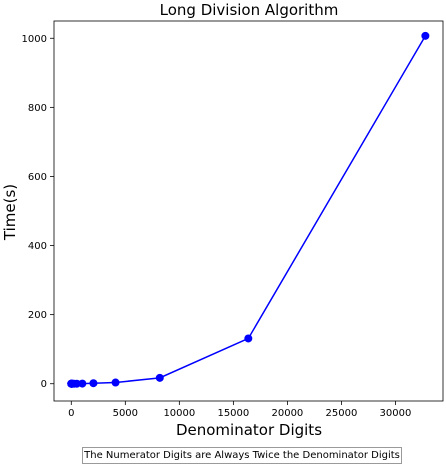  I want to click on x-tick-label: 15000, so click(233, 413).